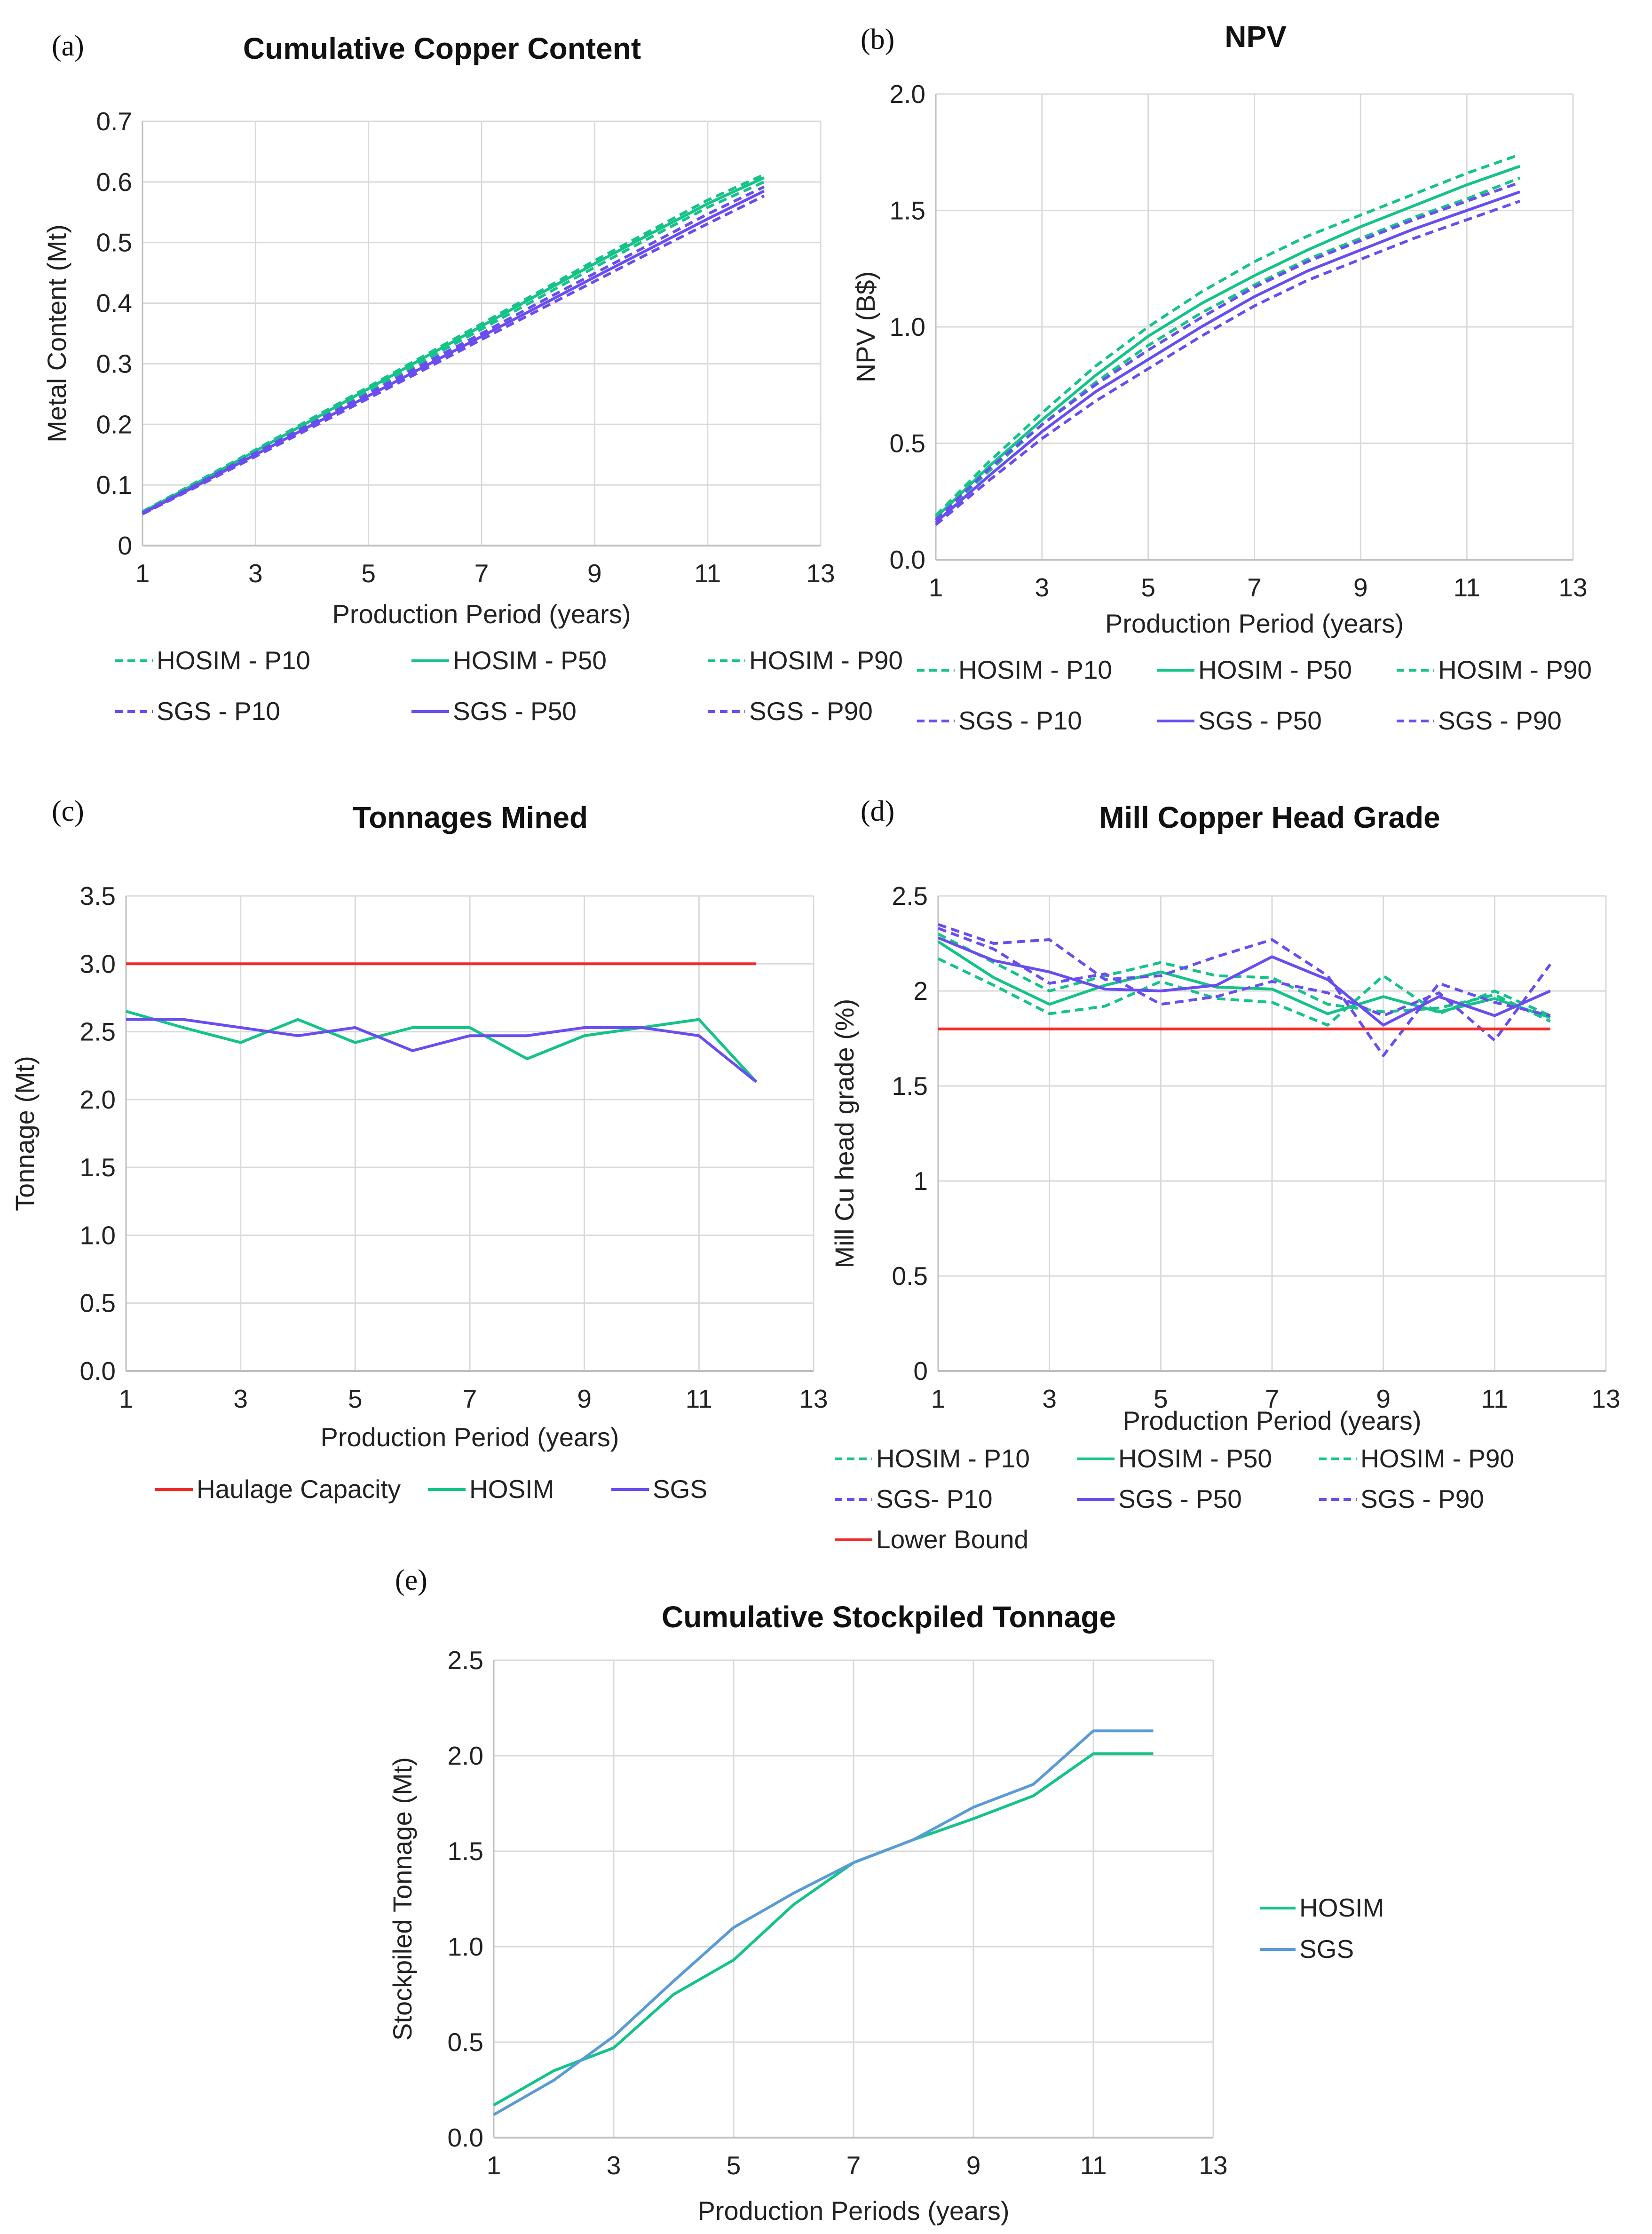 This screenshot has width=1652, height=2234. Describe the element at coordinates (98, 1371) in the screenshot. I see `y-tick-label: 0.0` at that location.